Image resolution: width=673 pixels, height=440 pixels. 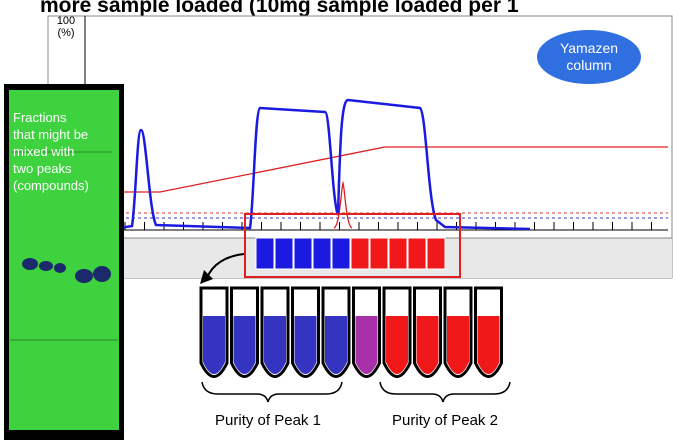 What do you see at coordinates (42, 168) in the screenshot?
I see `note-line: two peaks` at bounding box center [42, 168].